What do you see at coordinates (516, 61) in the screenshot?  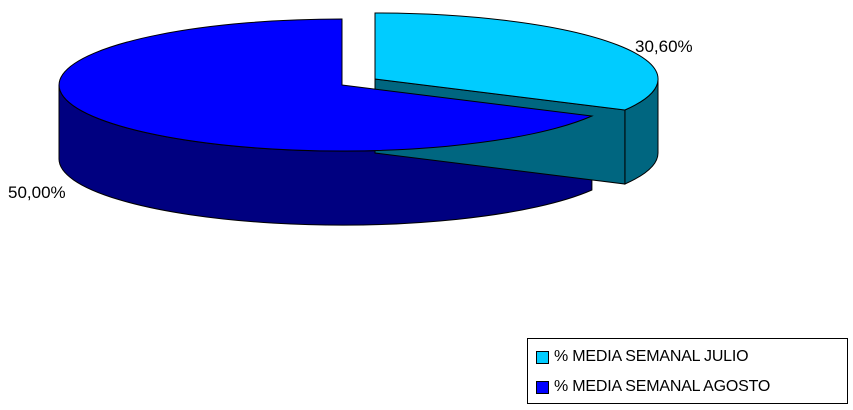 I see `pie-slice-july` at bounding box center [516, 61].